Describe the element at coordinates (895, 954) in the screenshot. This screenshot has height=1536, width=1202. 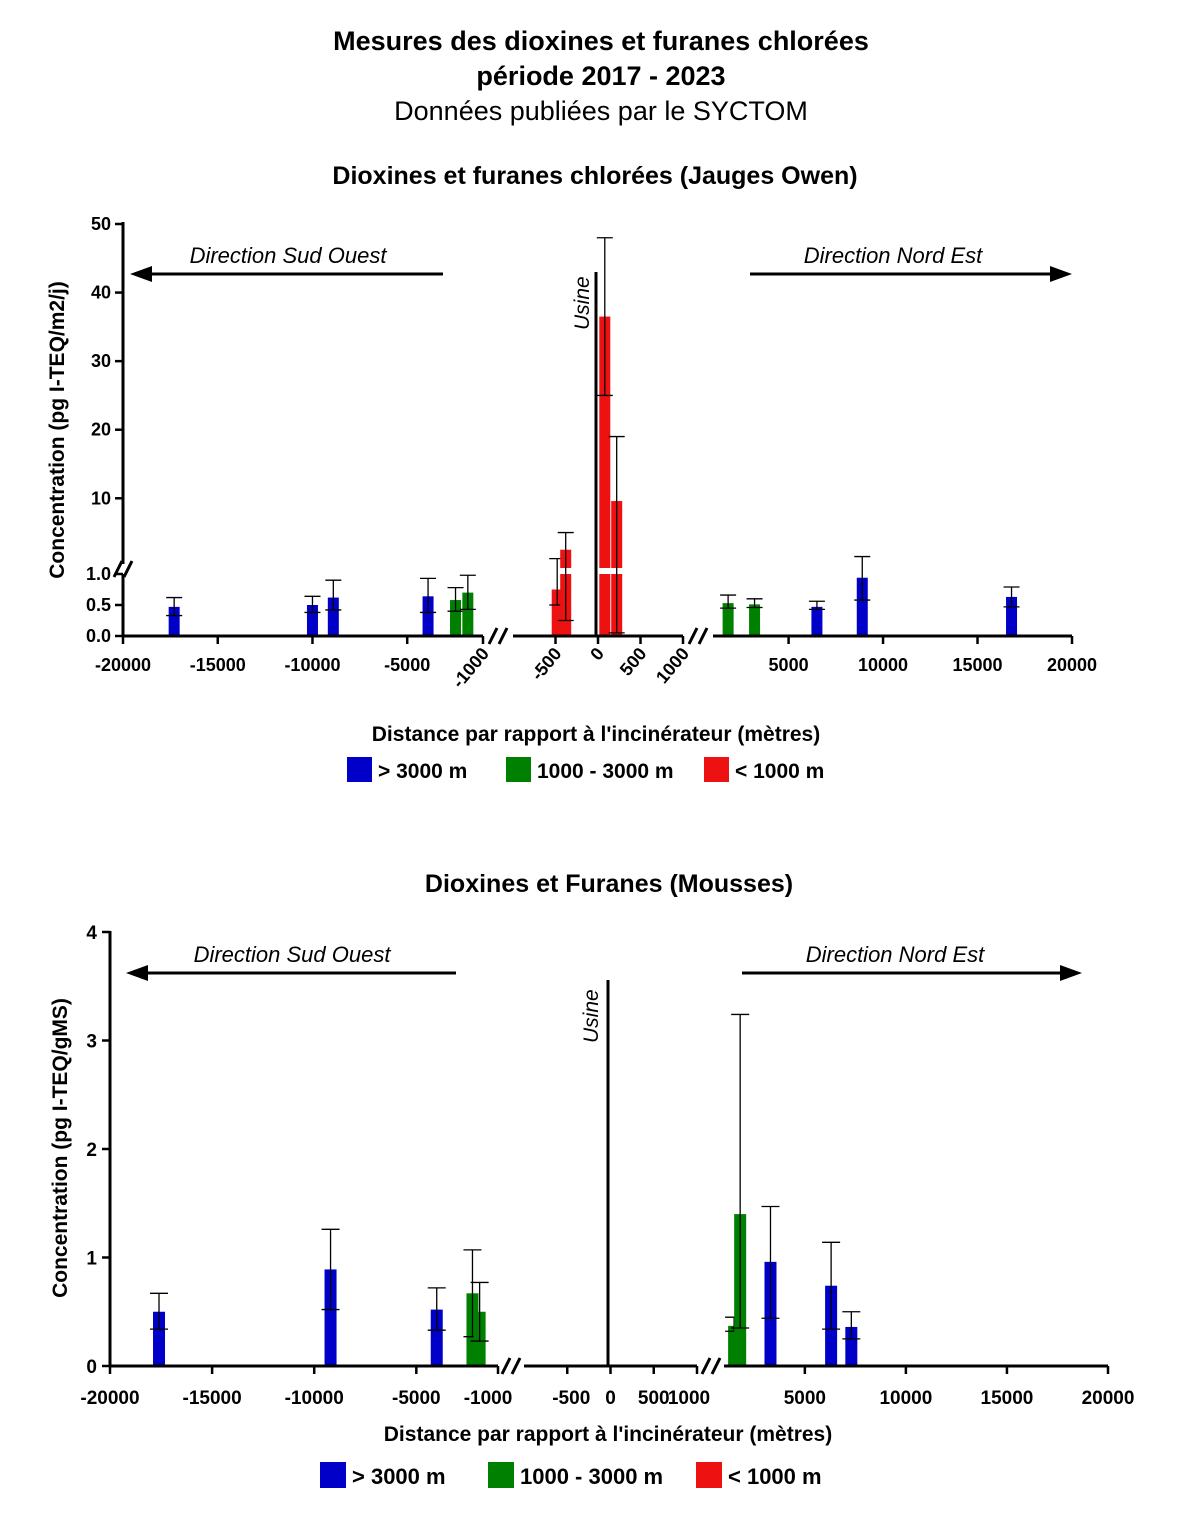
I see `chart2-direction-right: Direction Nord Est` at that location.